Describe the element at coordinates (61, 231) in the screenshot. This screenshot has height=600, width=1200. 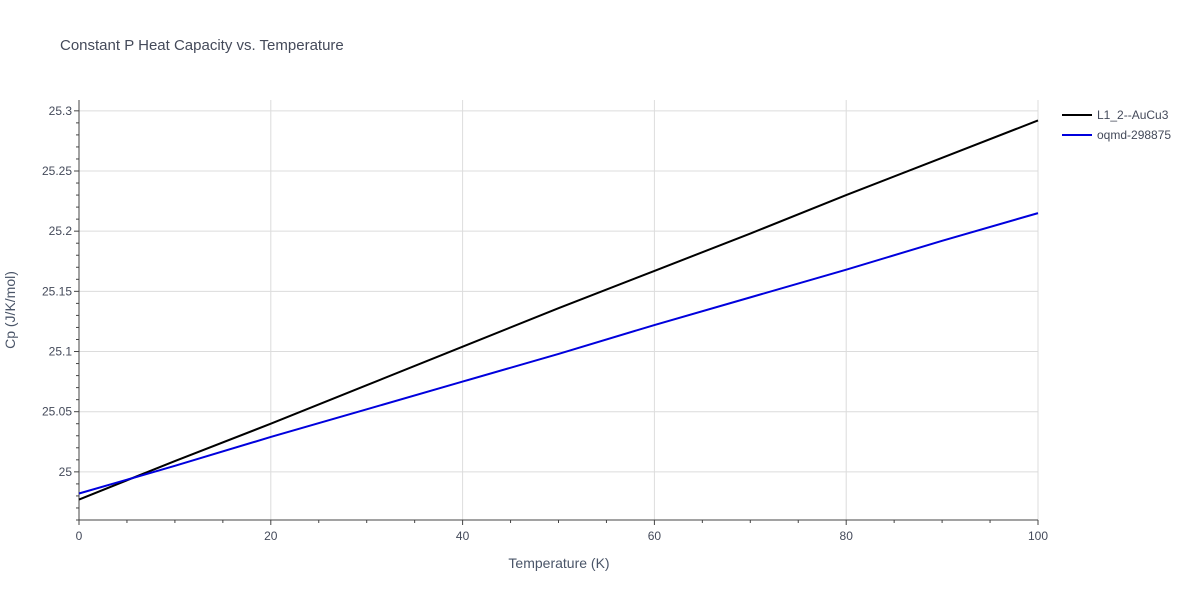
I see `y-tick-label: 25.2` at that location.